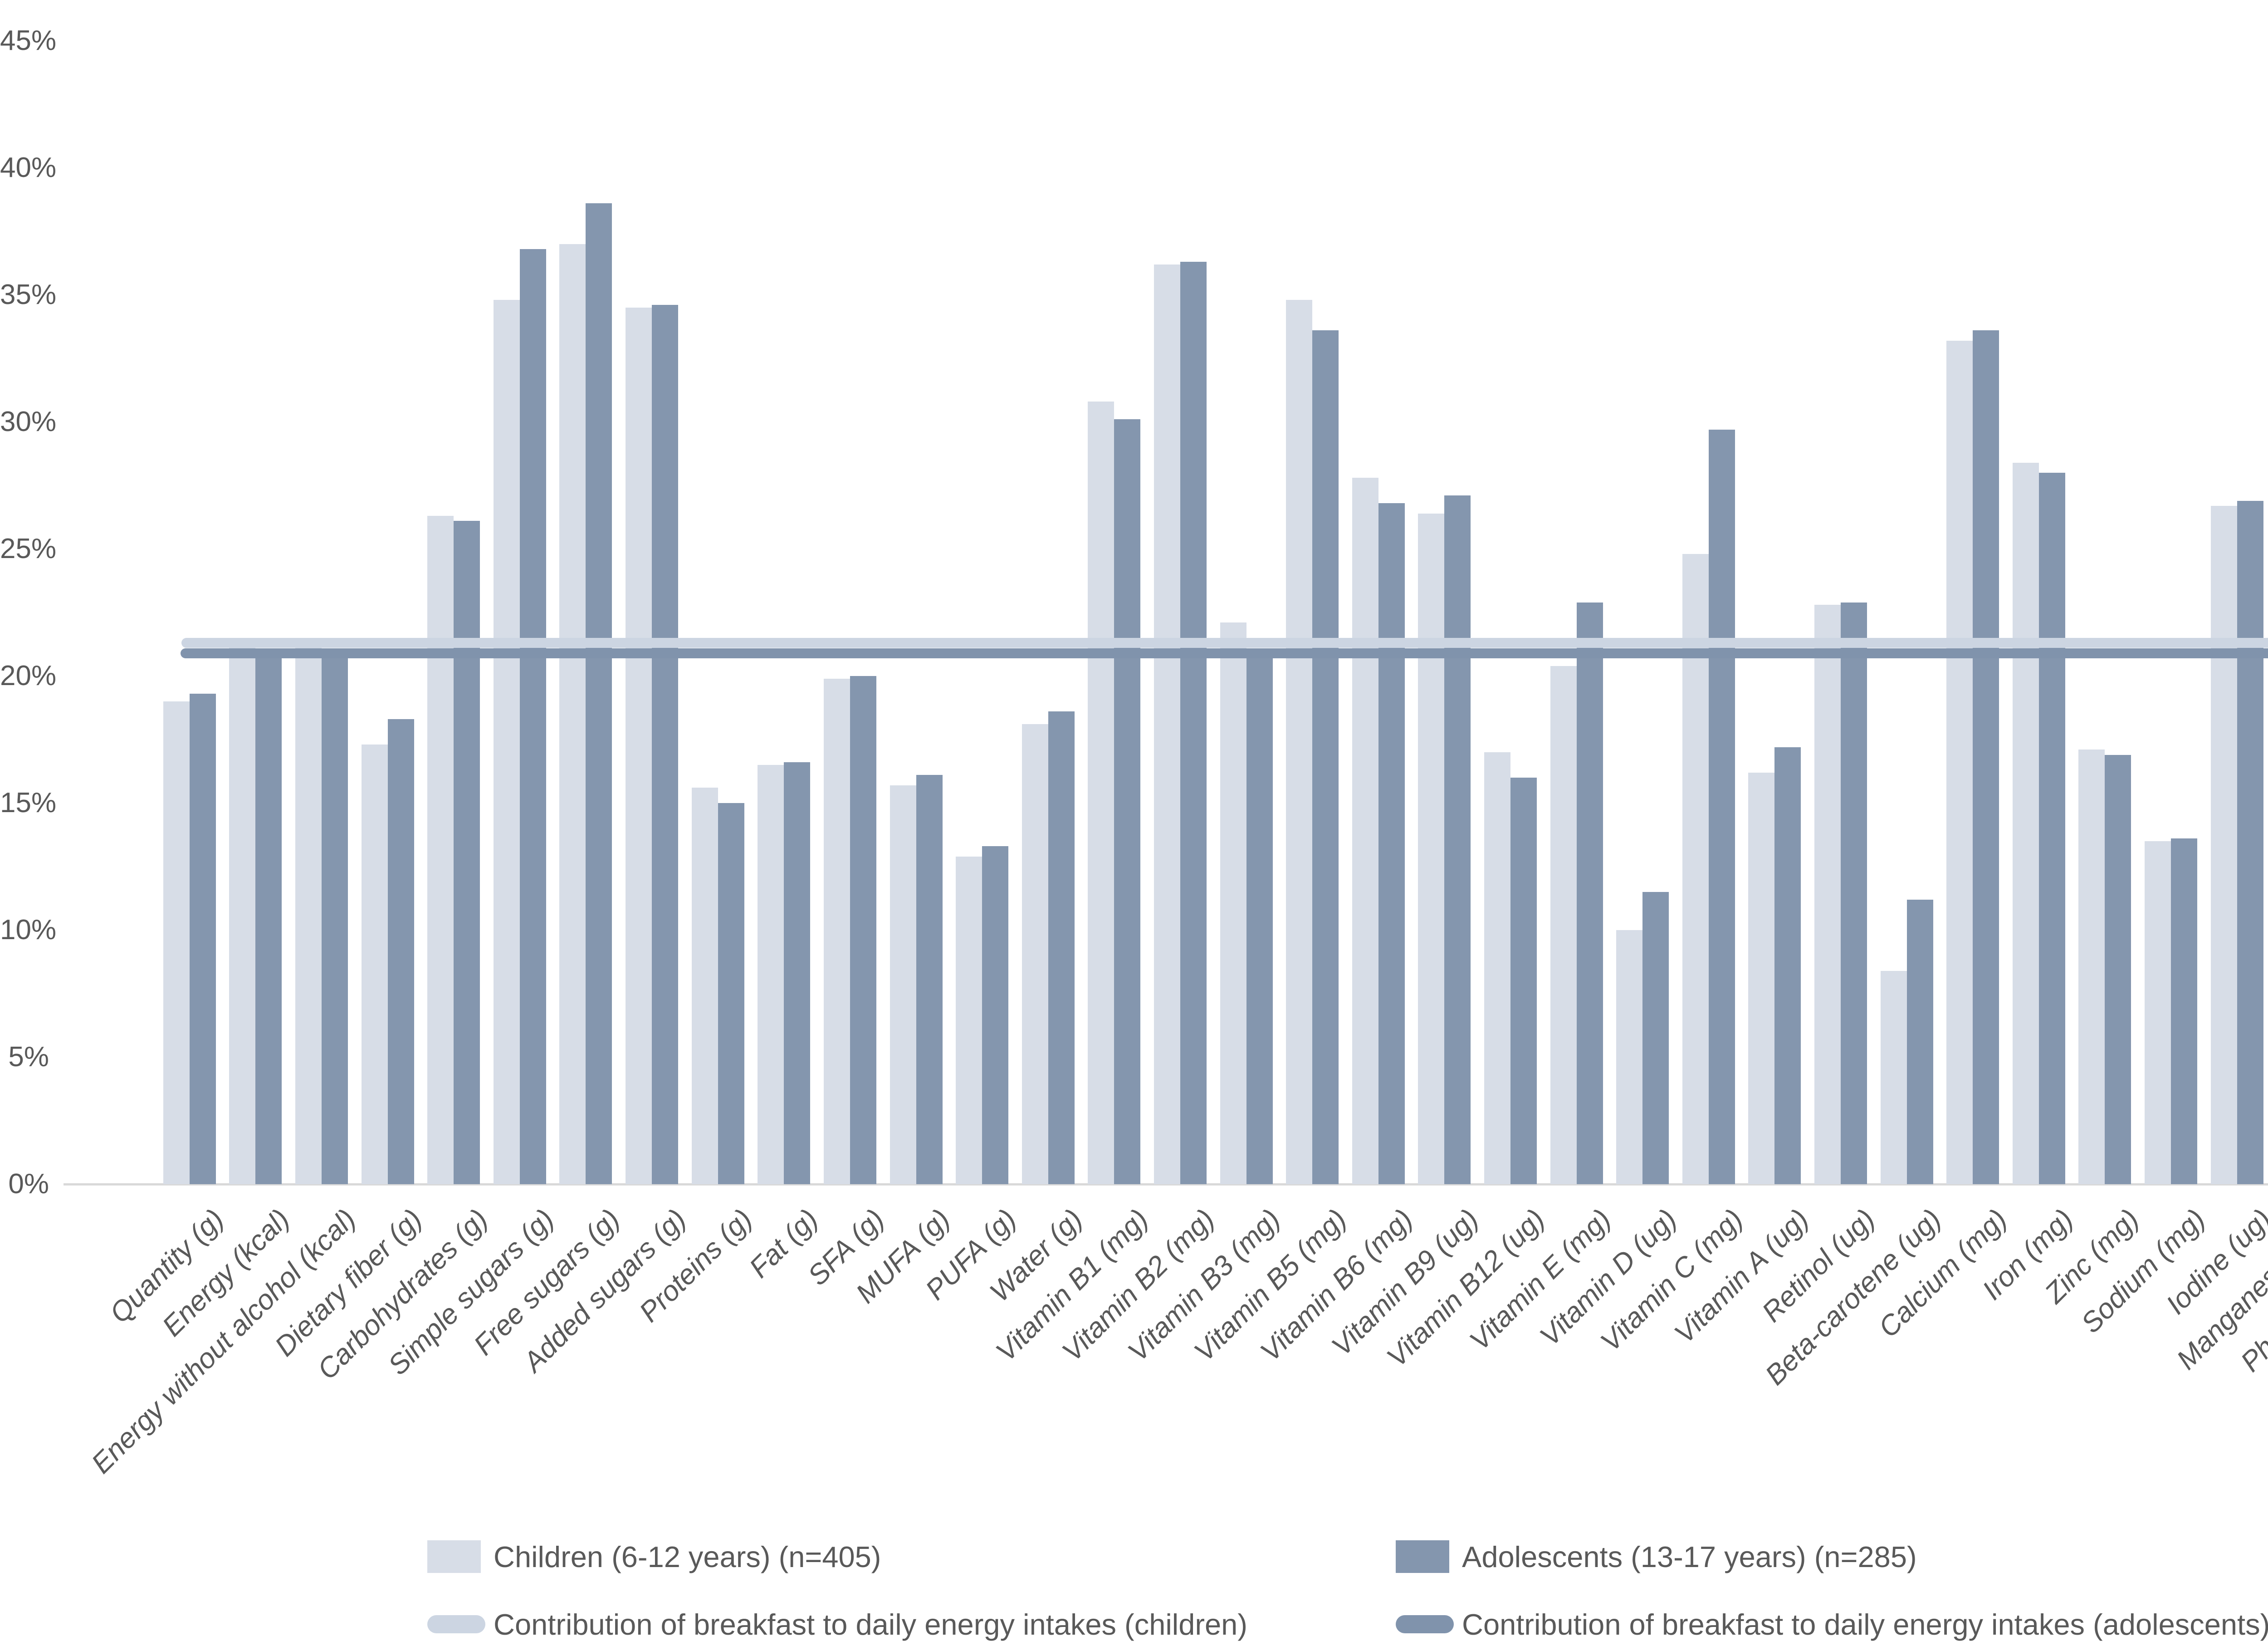 Image resolution: width=2268 pixels, height=1646 pixels. Describe the element at coordinates (29, 1184) in the screenshot. I see `y-tick-label: 0%` at that location.